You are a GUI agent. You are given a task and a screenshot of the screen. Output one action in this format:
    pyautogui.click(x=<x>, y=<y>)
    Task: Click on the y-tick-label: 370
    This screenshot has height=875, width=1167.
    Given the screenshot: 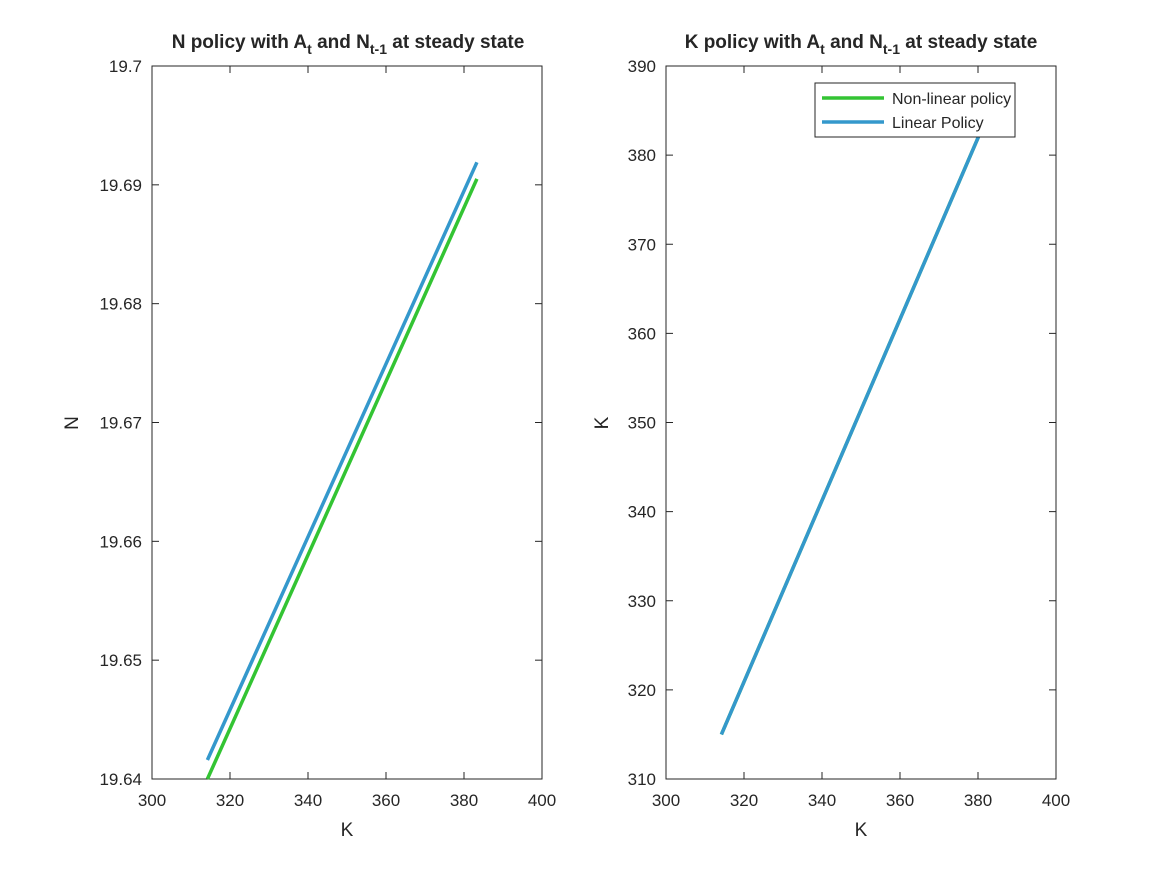 What is the action you would take?
    pyautogui.click(x=642, y=244)
    